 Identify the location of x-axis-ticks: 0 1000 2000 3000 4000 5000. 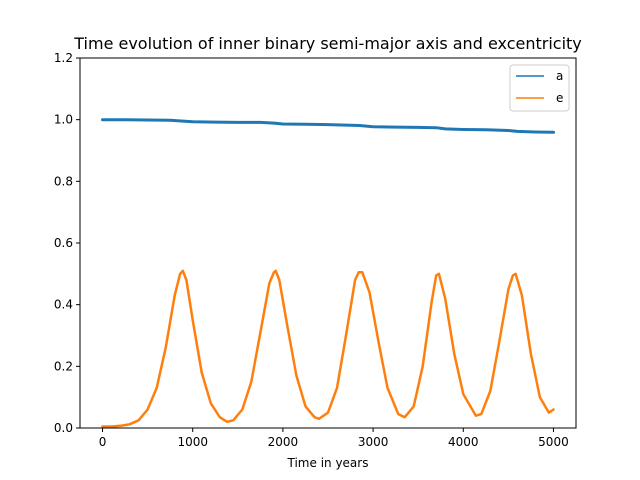
(334, 438).